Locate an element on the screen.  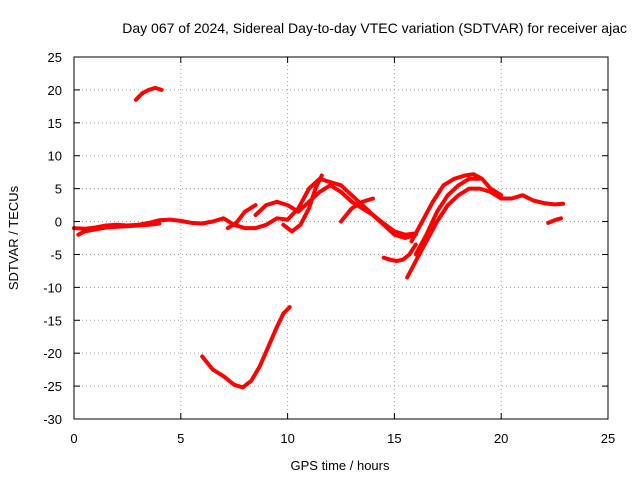
y-tick-label: -15 is located at coordinates (52, 320).